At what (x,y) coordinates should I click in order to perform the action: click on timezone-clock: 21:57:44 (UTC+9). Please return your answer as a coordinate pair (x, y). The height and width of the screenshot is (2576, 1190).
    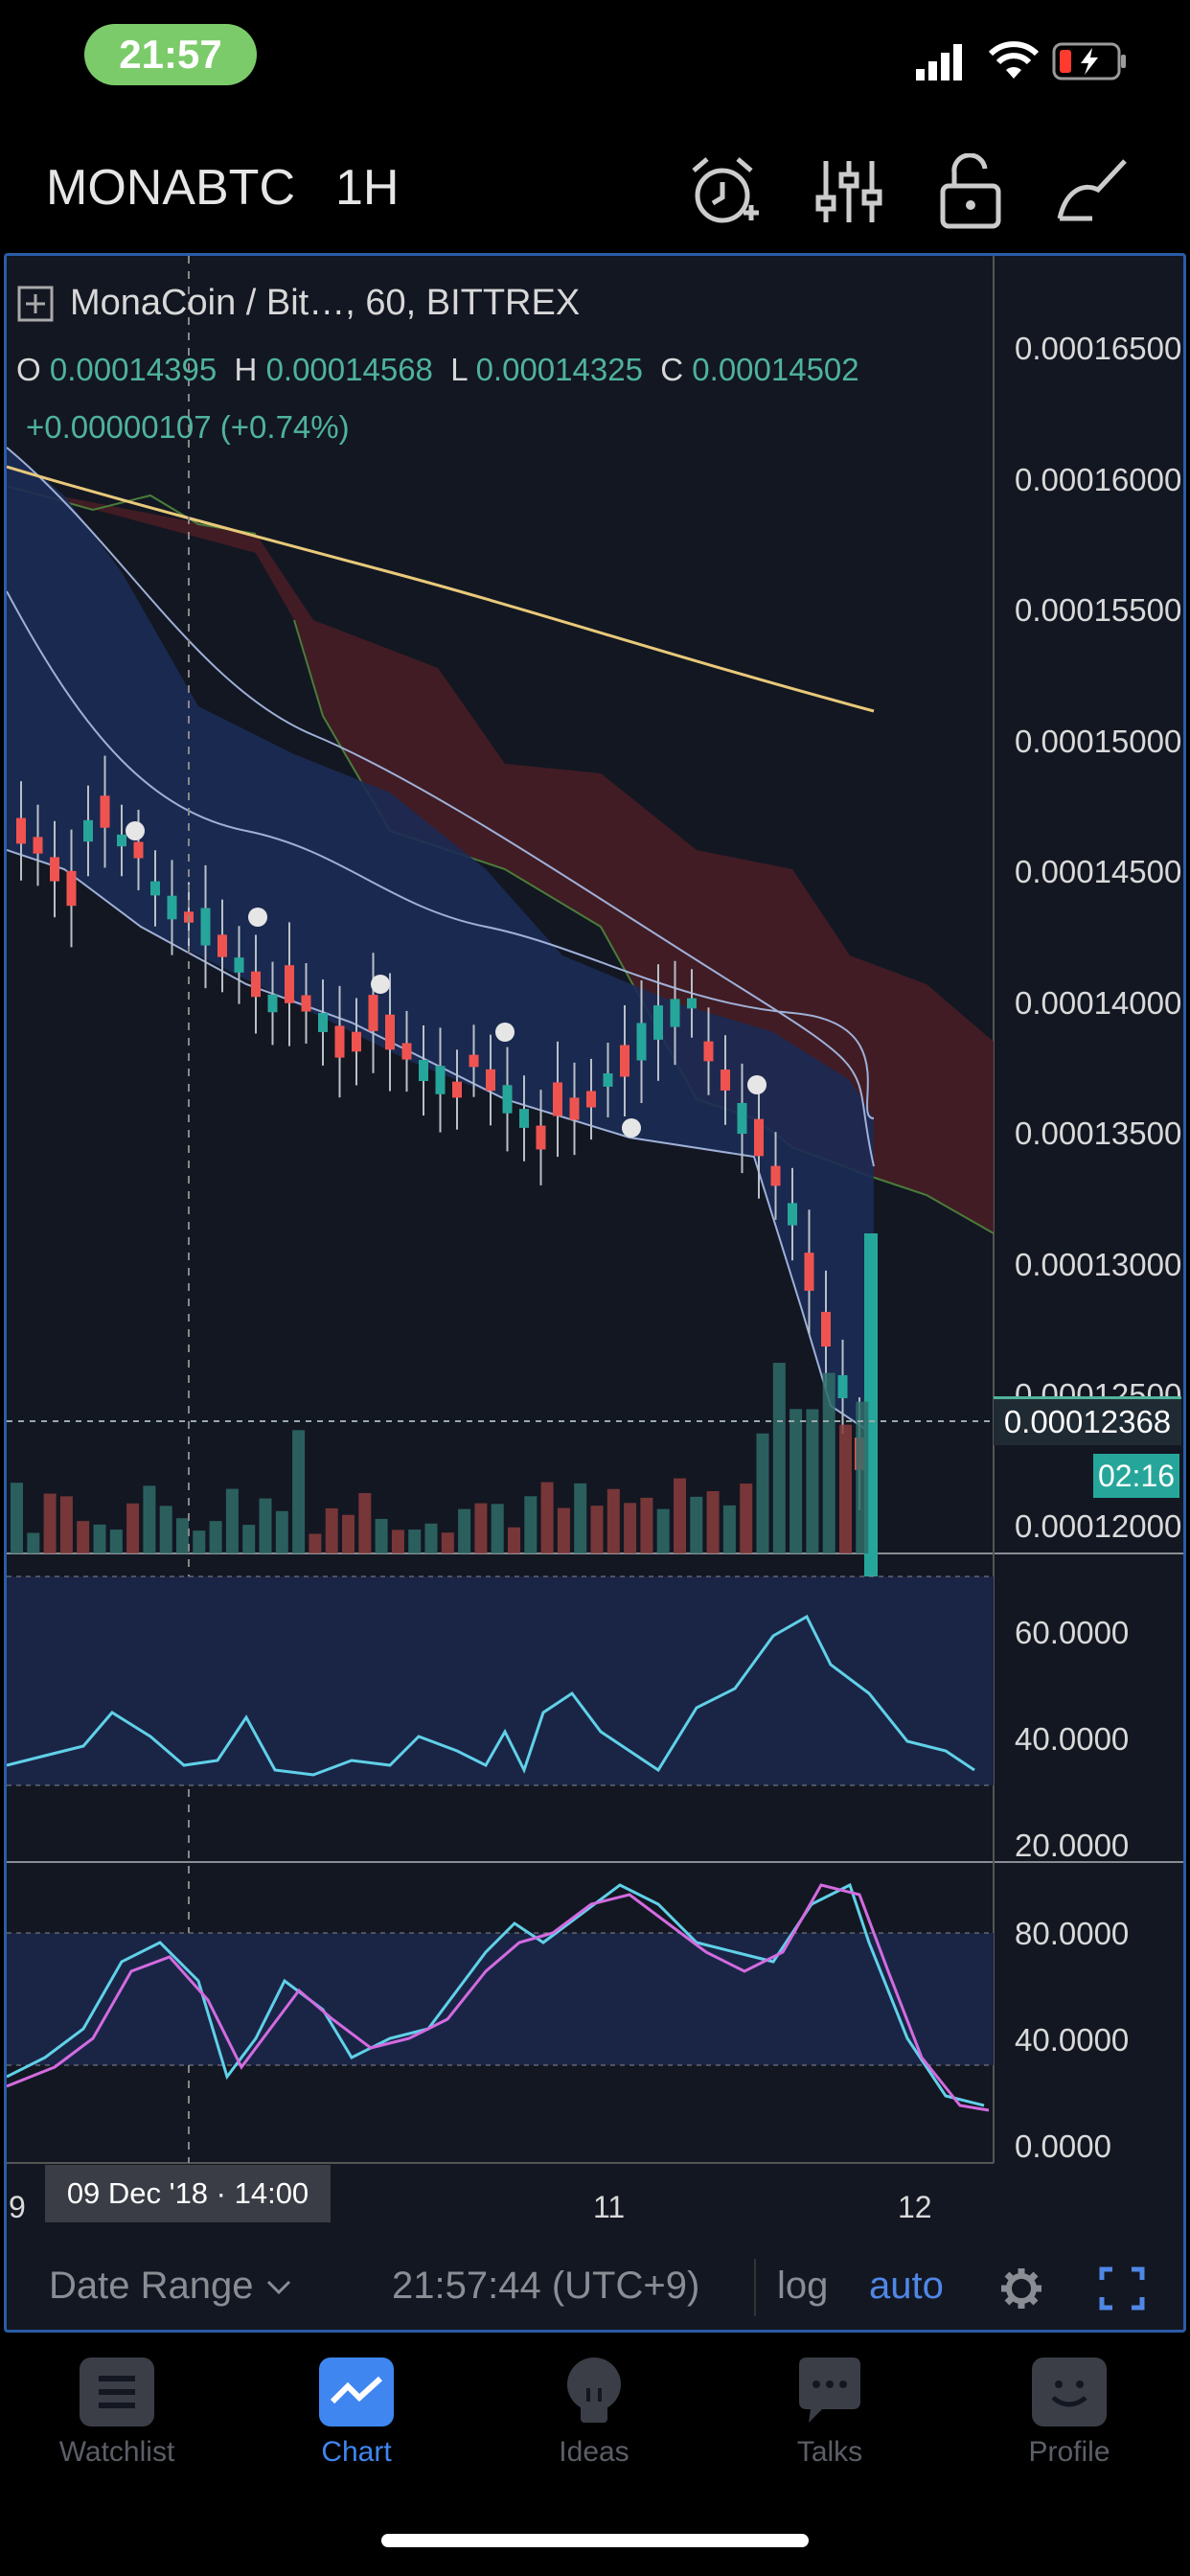
    Looking at the image, I should click on (546, 2286).